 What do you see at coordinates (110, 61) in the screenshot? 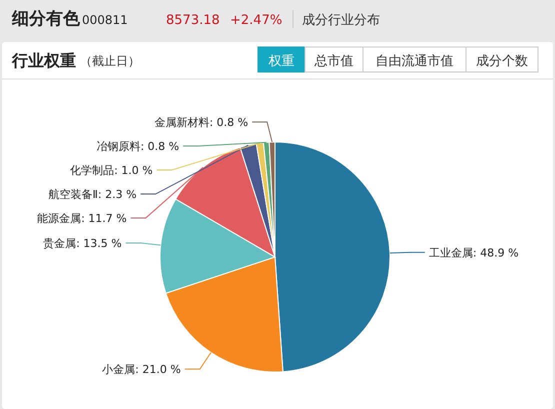
I see `chart-subtitle: （截止日）` at bounding box center [110, 61].